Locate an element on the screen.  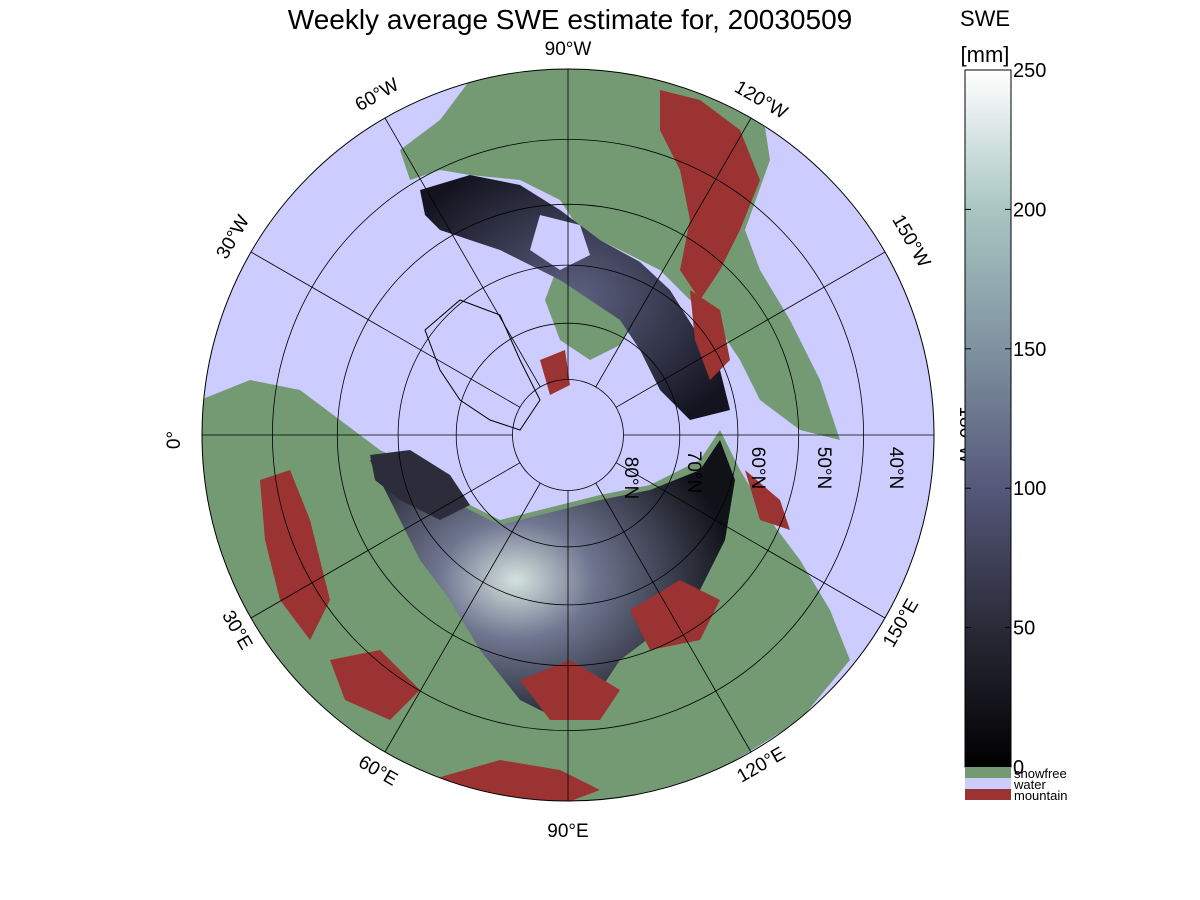
latitude-labels: 80°N 70°N 60°N 50°N 40°N is located at coordinates (763, 473).